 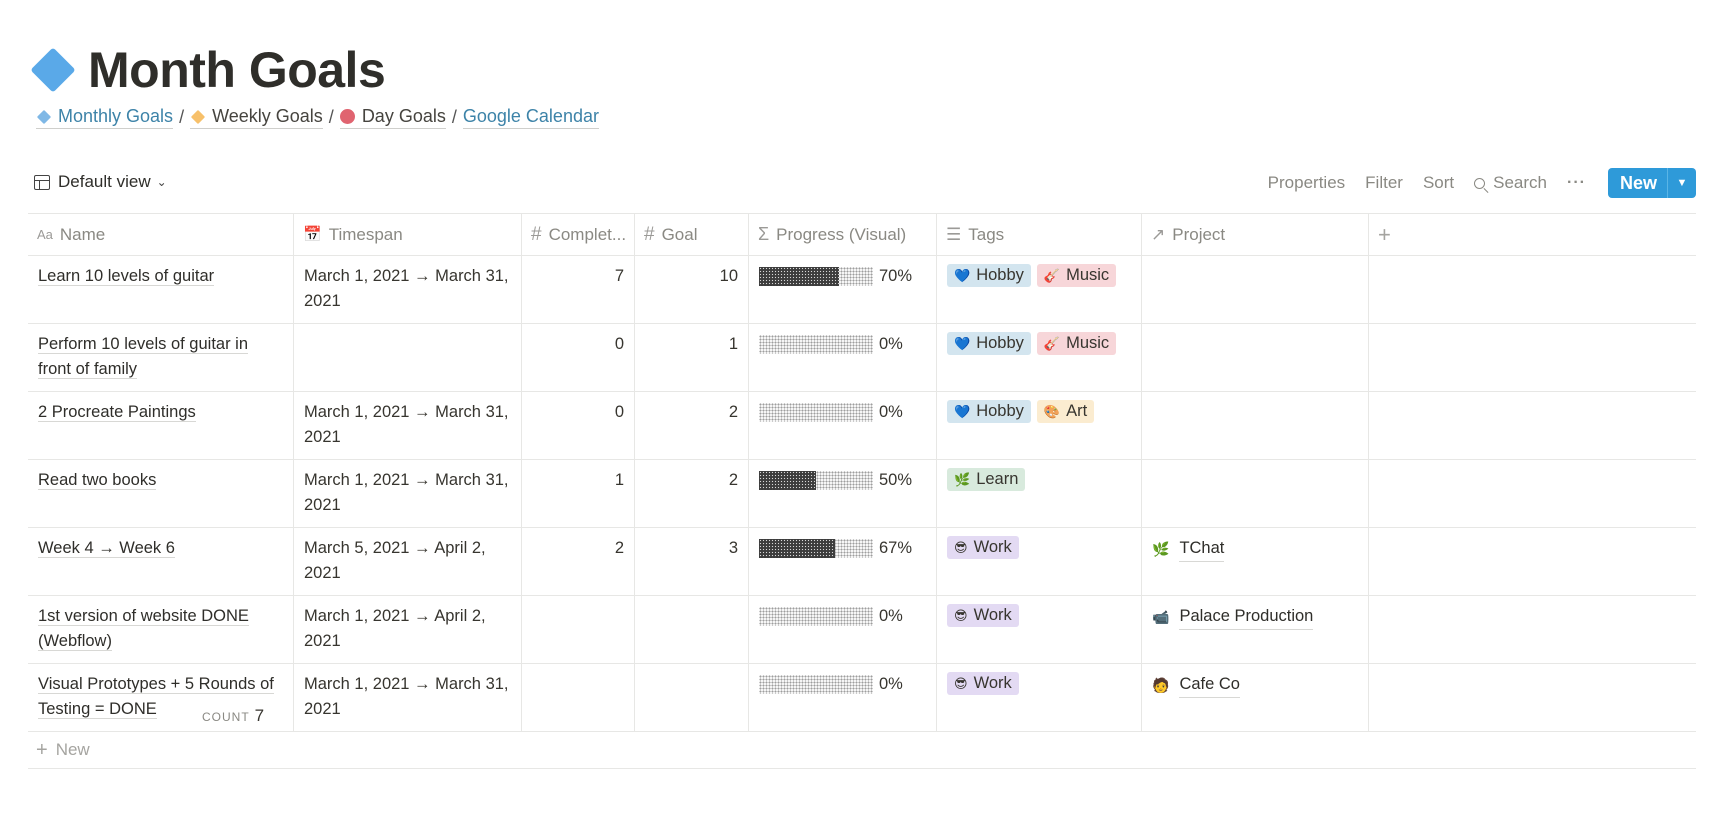 I want to click on column-header-timespan: 📅 Timespan, so click(x=408, y=234).